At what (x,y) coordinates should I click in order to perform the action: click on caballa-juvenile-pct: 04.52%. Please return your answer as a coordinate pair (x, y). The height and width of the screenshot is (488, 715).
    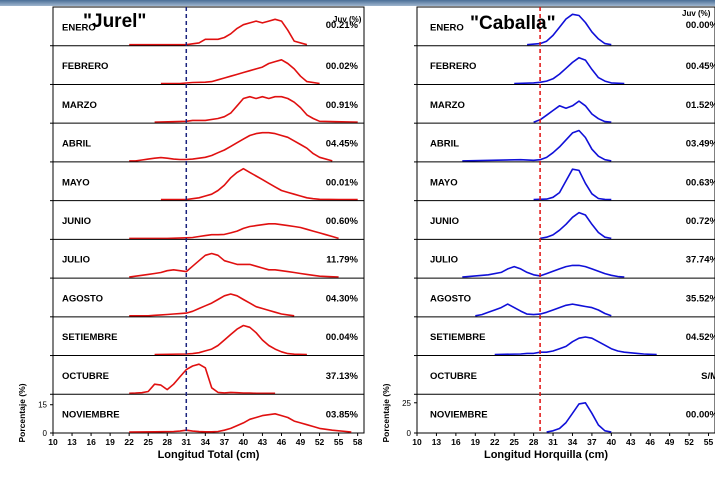
    Looking at the image, I should click on (700, 337).